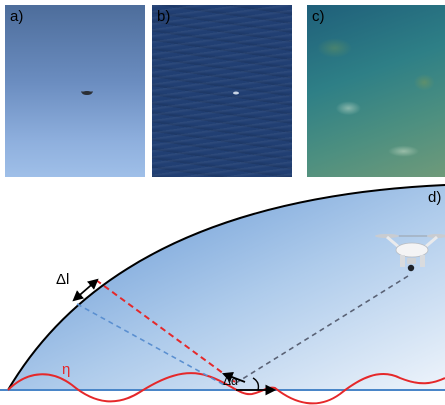 This screenshot has width=445, height=405. Describe the element at coordinates (236, 93) in the screenshot. I see `small-boat-speck` at that location.